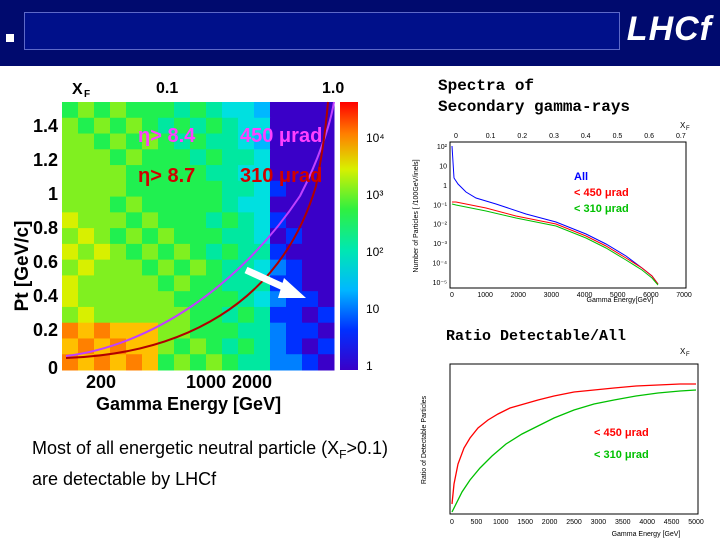 The image size is (720, 540). Describe the element at coordinates (518, 295) in the screenshot. I see `spectra-x-tick-2: 2000` at that location.